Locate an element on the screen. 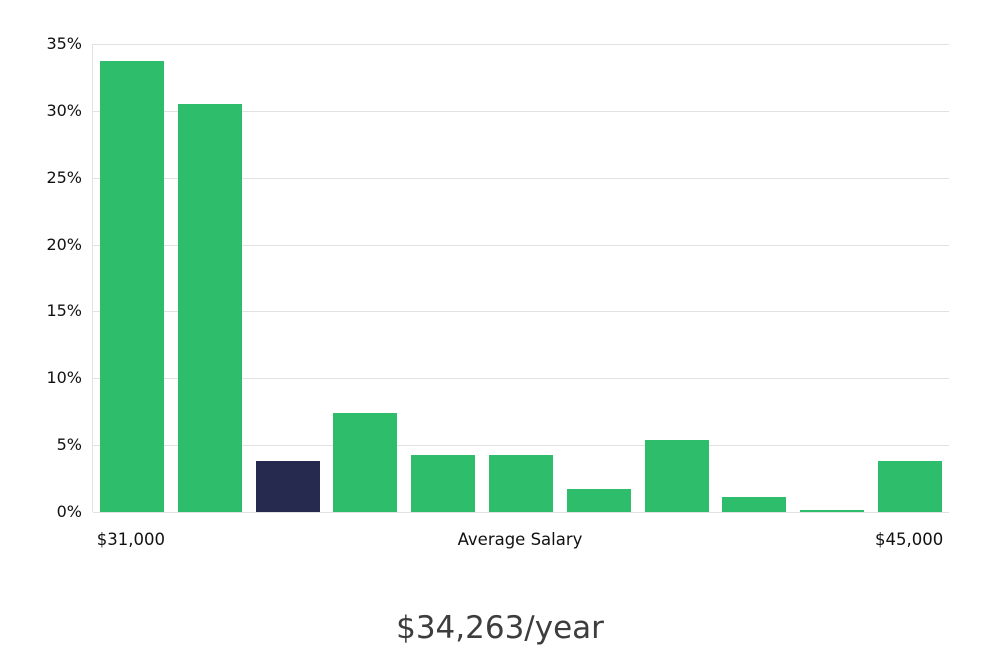  x-axis-label-title: Average Salary is located at coordinates (520, 539).